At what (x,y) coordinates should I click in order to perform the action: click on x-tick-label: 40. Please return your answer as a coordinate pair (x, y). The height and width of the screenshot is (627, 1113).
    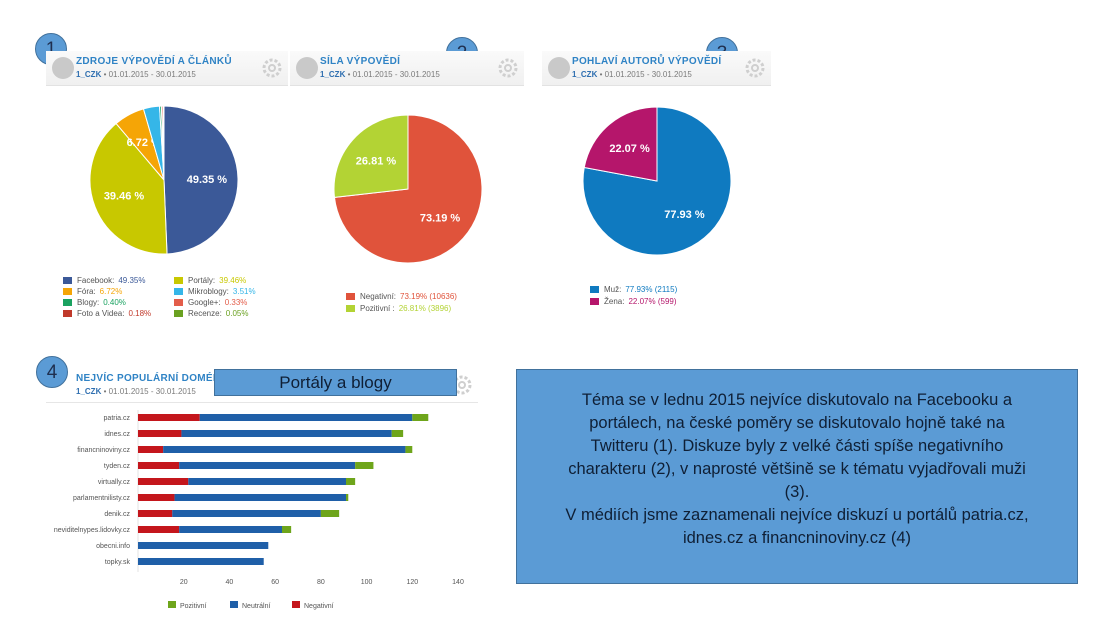
    Looking at the image, I should click on (230, 582).